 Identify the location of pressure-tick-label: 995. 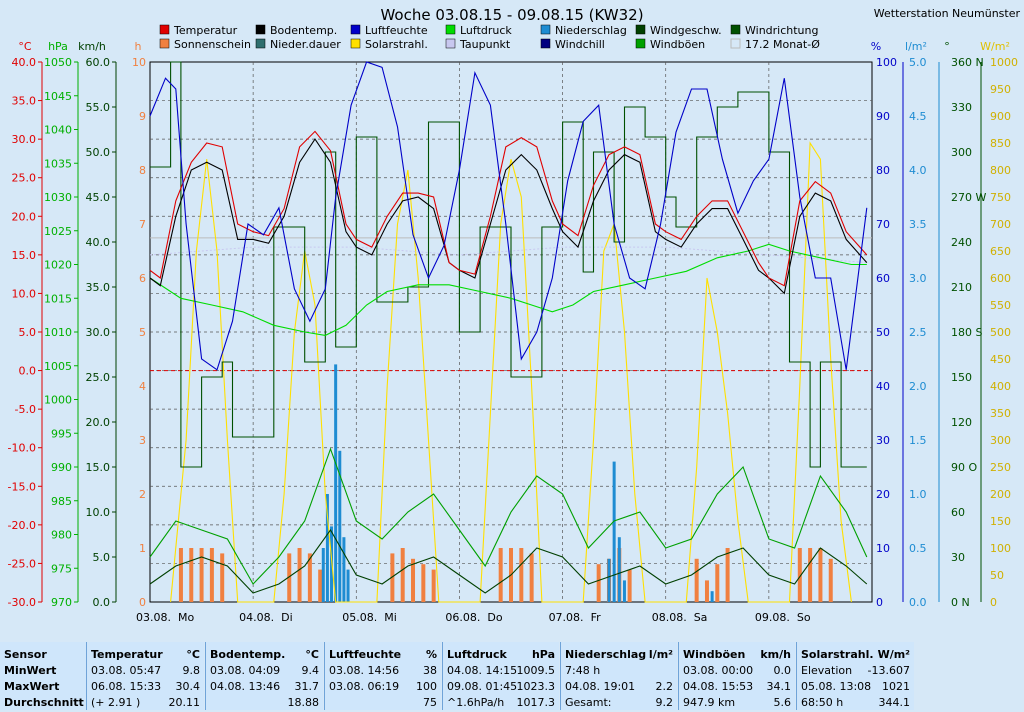
(61, 433).